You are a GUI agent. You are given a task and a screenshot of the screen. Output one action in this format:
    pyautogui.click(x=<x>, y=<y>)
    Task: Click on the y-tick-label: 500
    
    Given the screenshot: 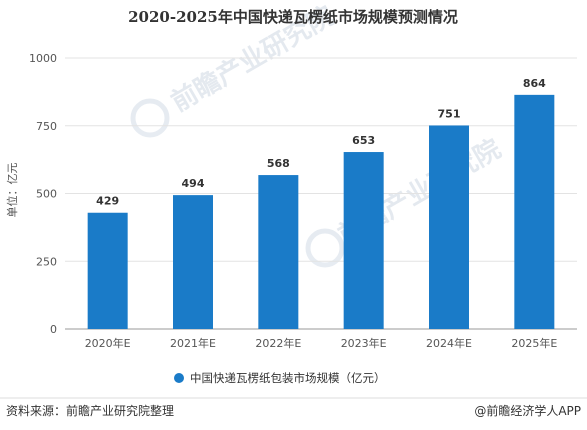 What is the action you would take?
    pyautogui.click(x=46, y=194)
    